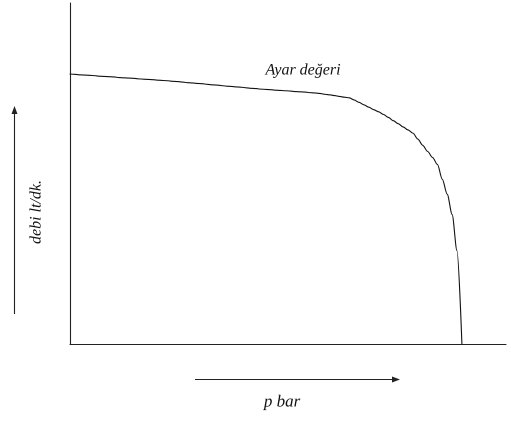 This screenshot has width=511, height=421. I want to click on annotation: Ayar değeri, so click(302, 70).